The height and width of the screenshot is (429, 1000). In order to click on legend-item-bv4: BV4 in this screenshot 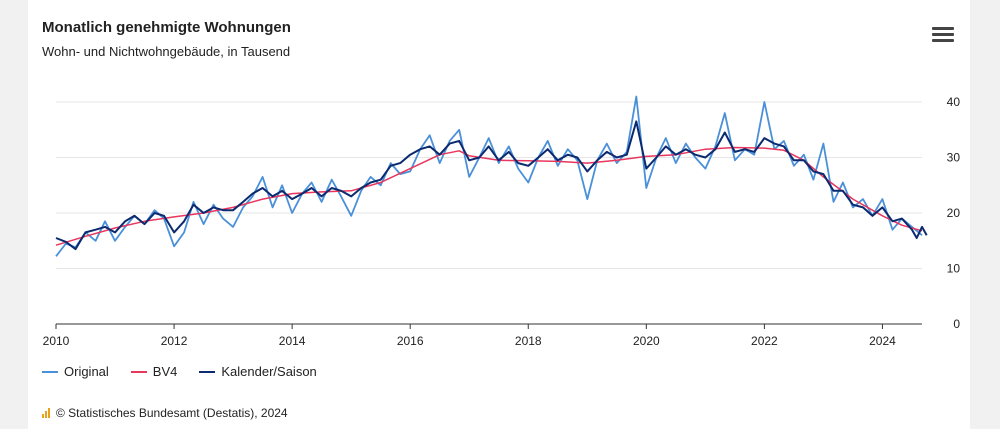, I will do `click(154, 371)`.